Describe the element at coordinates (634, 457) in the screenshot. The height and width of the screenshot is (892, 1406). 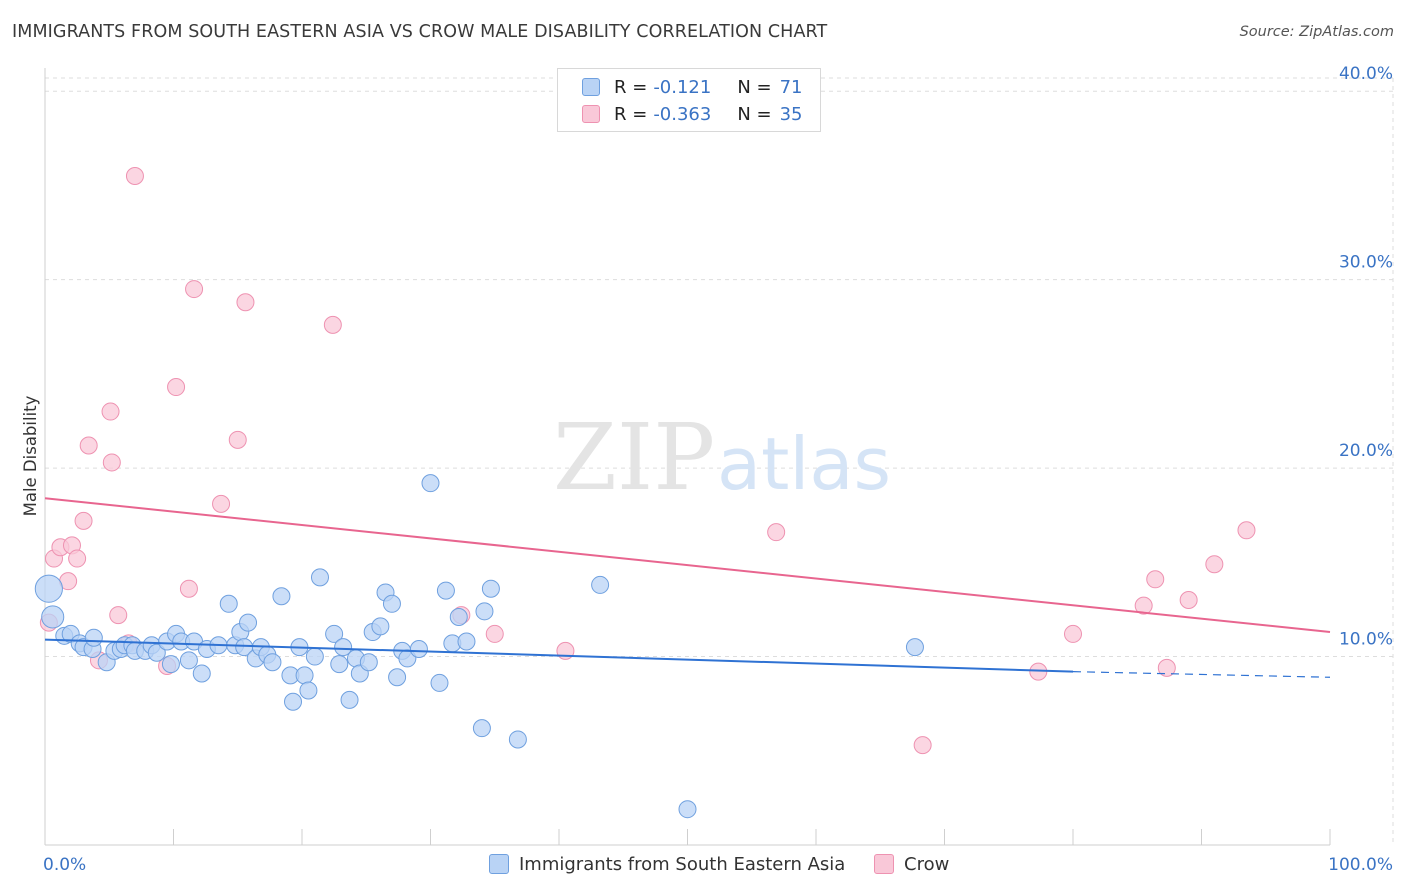
I see `watermark-zip: ZIP` at that location.